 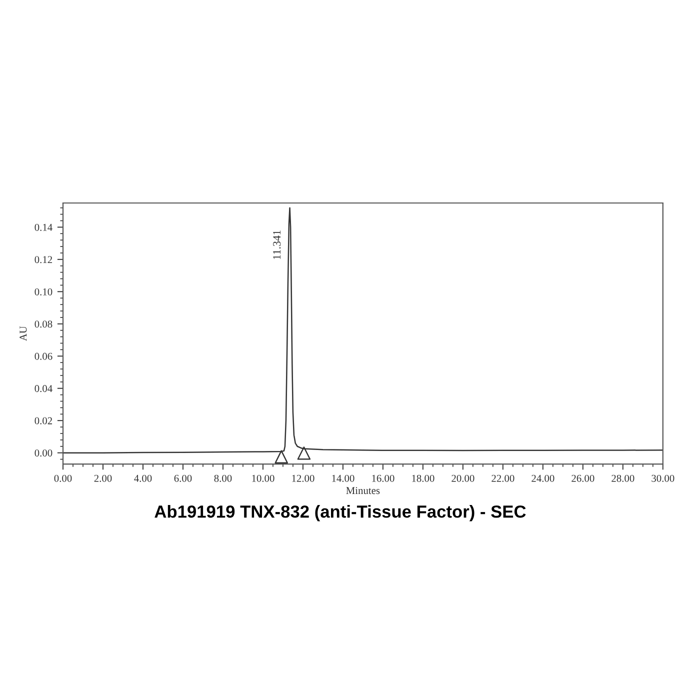 I want to click on x-tick-label: 22.00, so click(x=503, y=478).